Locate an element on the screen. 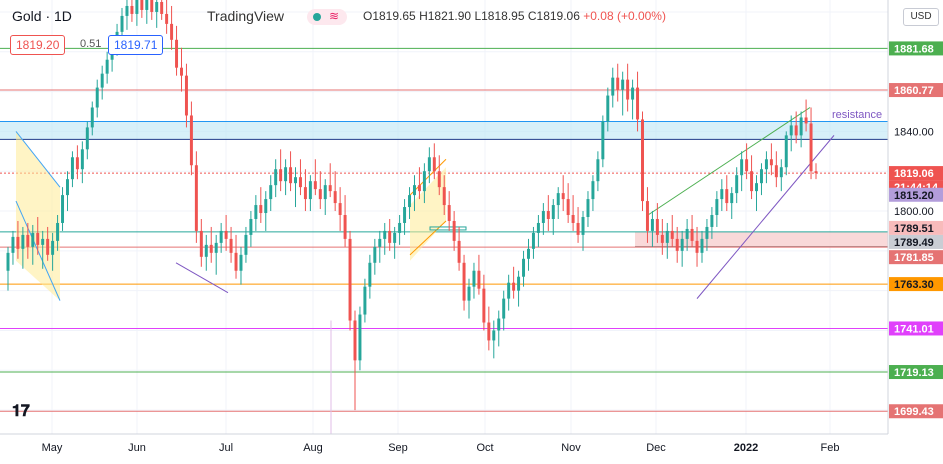 Image resolution: width=943 pixels, height=464 pixels. price-range-marker is located at coordinates (448, 228).